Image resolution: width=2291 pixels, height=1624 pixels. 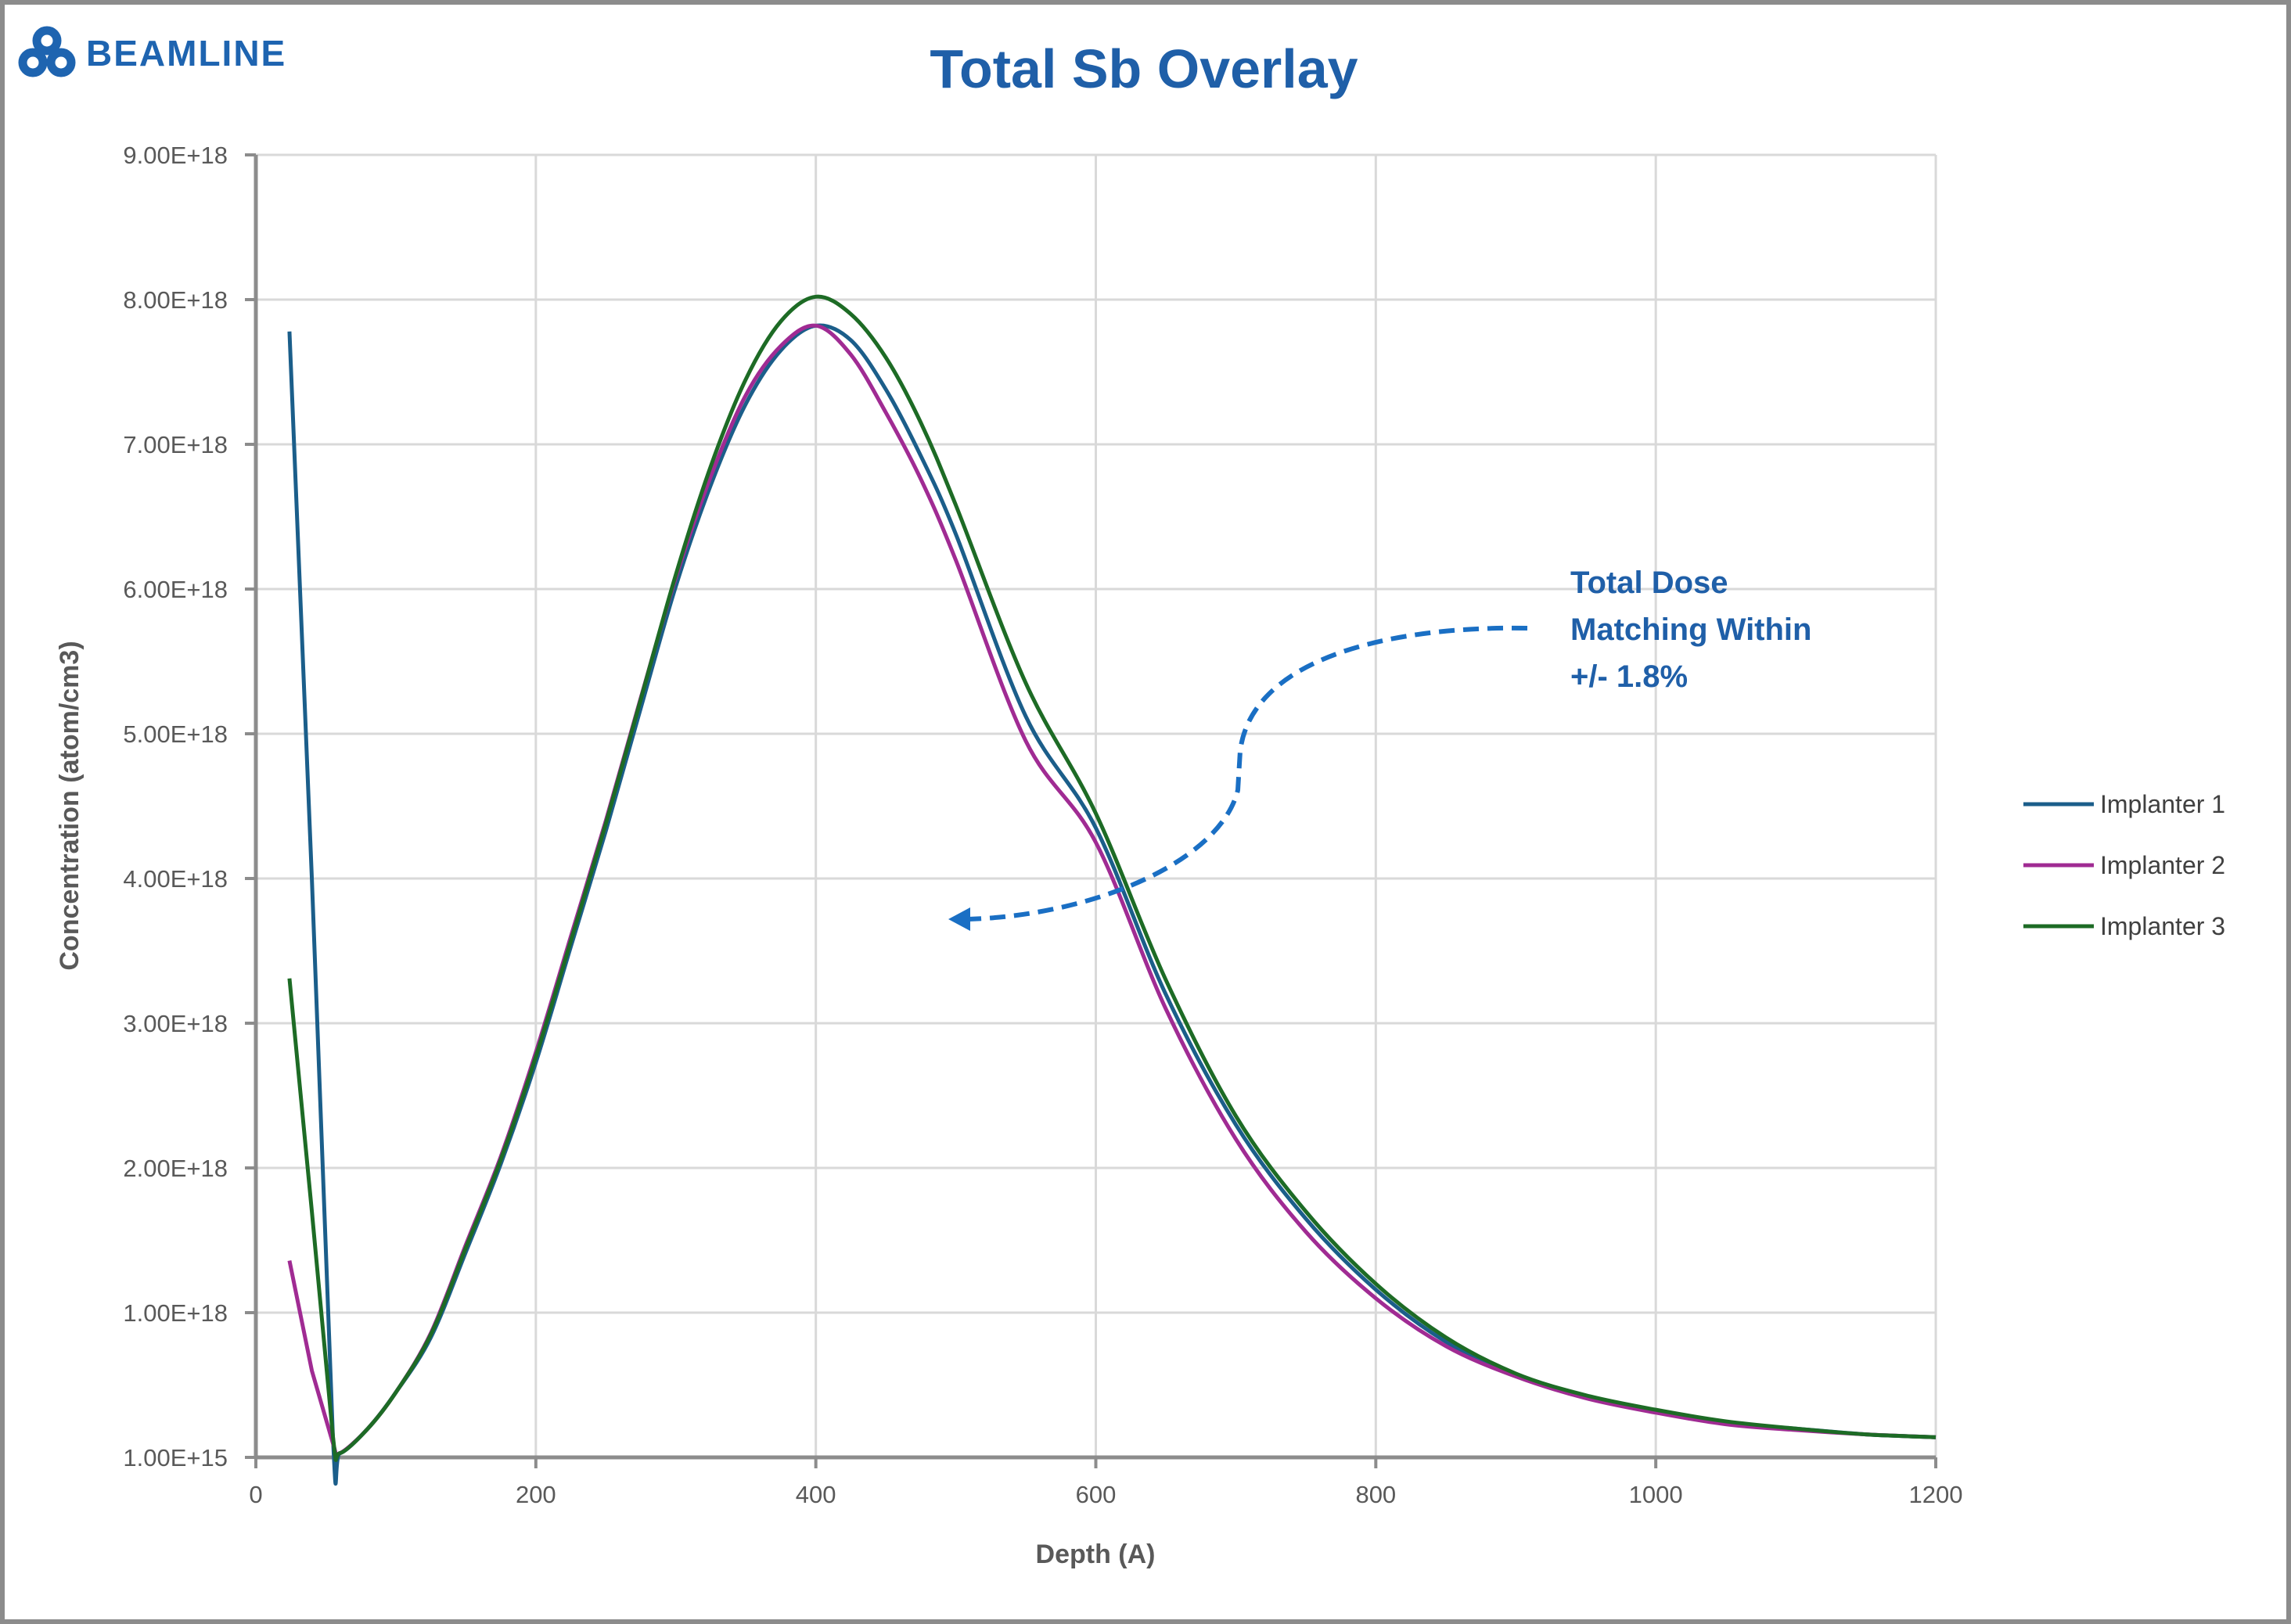 I want to click on arrowhead-icon, so click(x=959, y=919).